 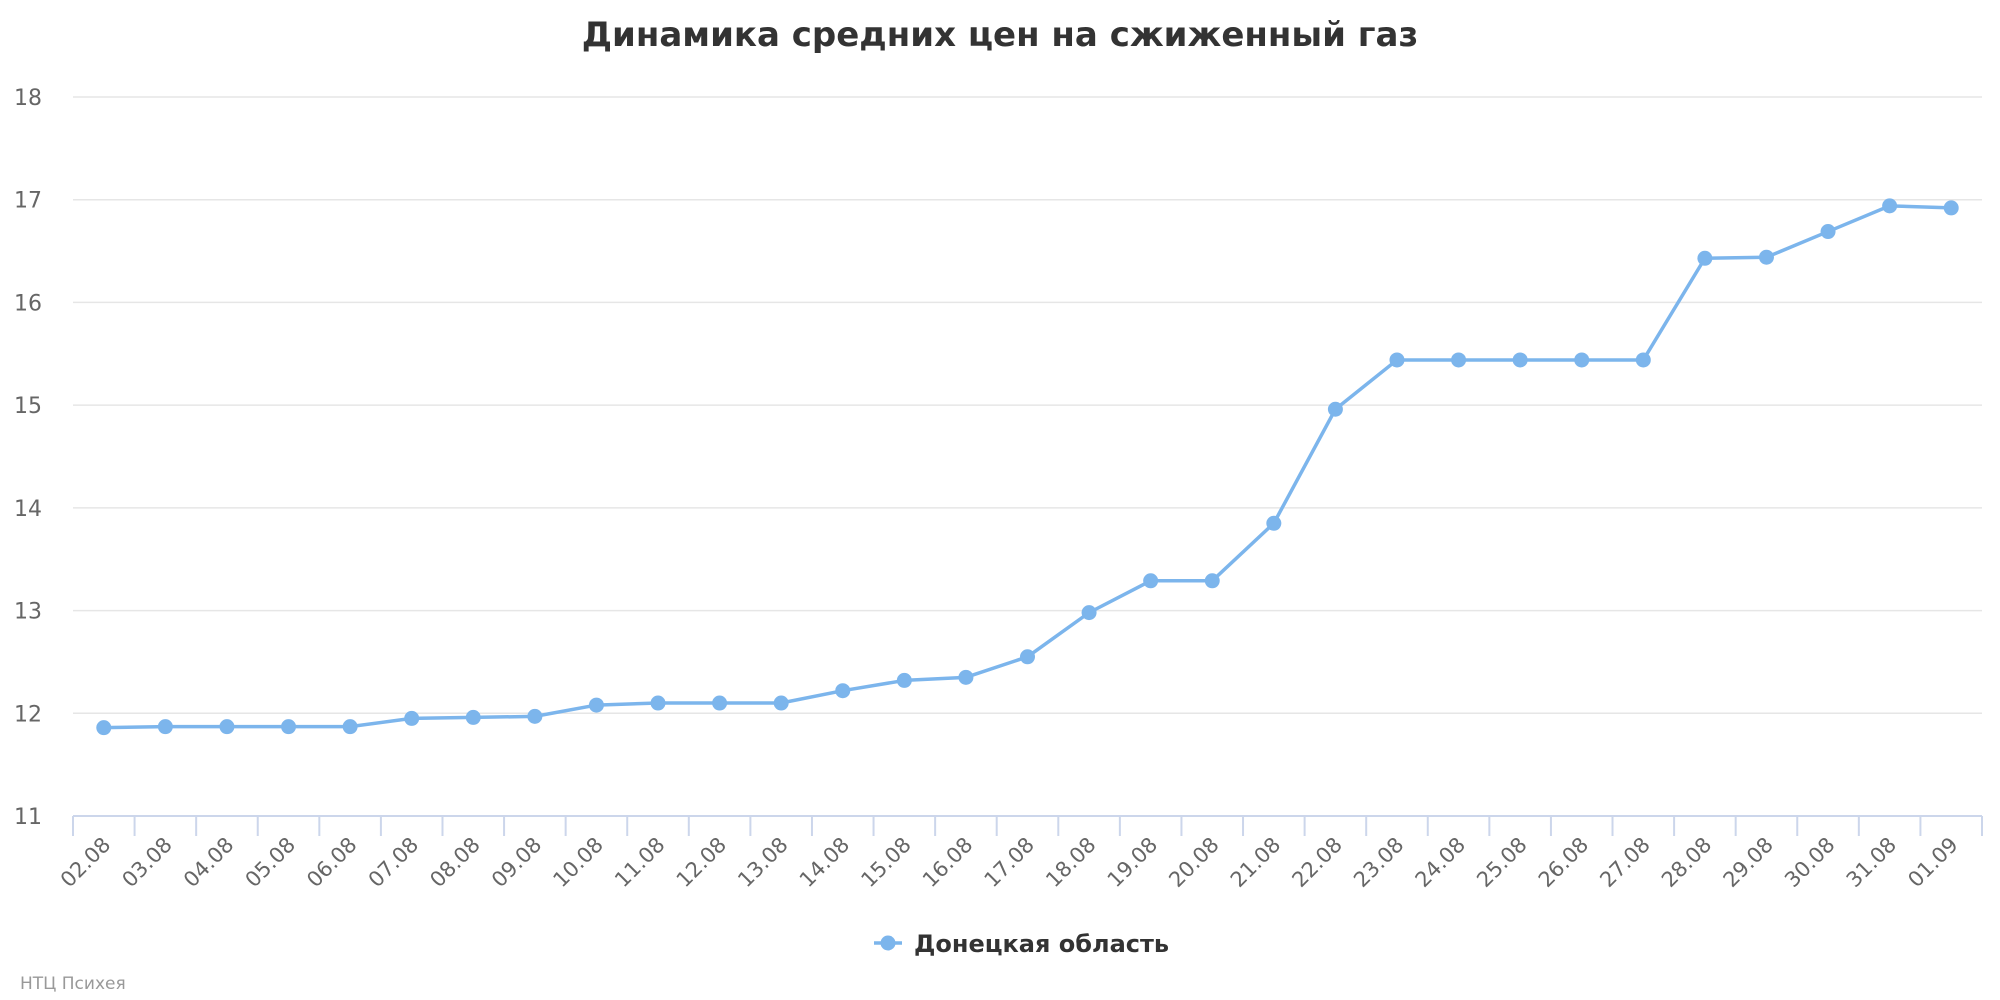 I want to click on chart-title: Динамика средних цен на сжиженный газ, so click(x=1000, y=35).